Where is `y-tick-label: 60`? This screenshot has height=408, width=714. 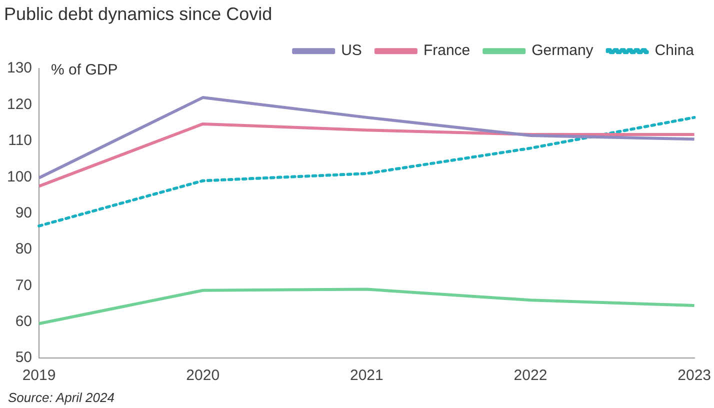 y-tick-label: 60 is located at coordinates (23, 321).